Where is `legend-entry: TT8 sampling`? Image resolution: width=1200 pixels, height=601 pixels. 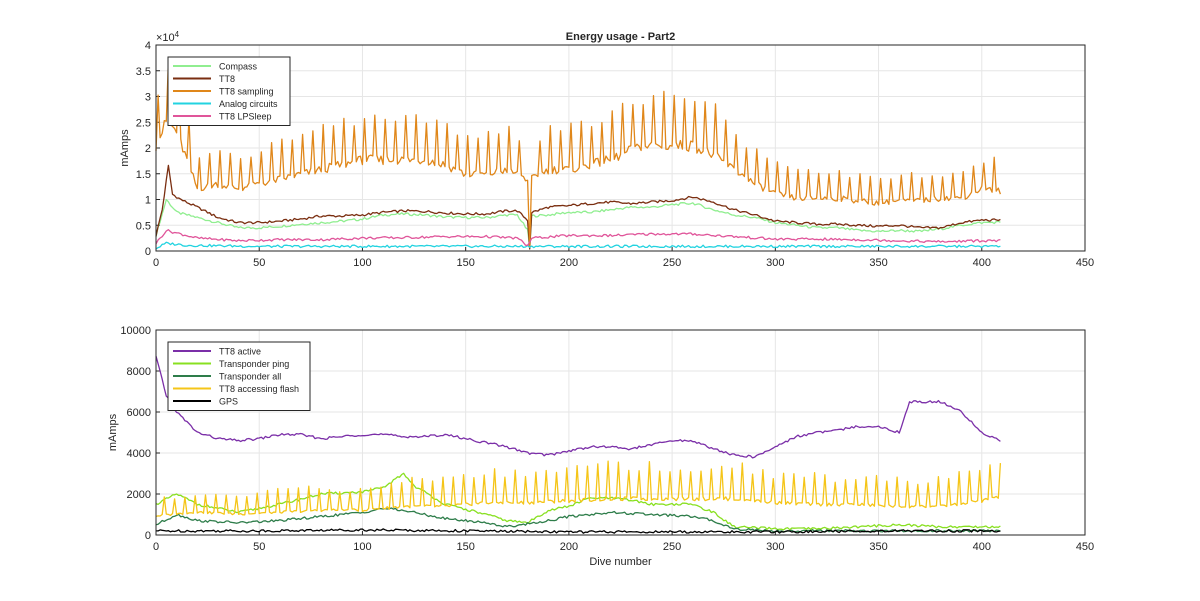
legend-entry: TT8 sampling is located at coordinates (246, 92).